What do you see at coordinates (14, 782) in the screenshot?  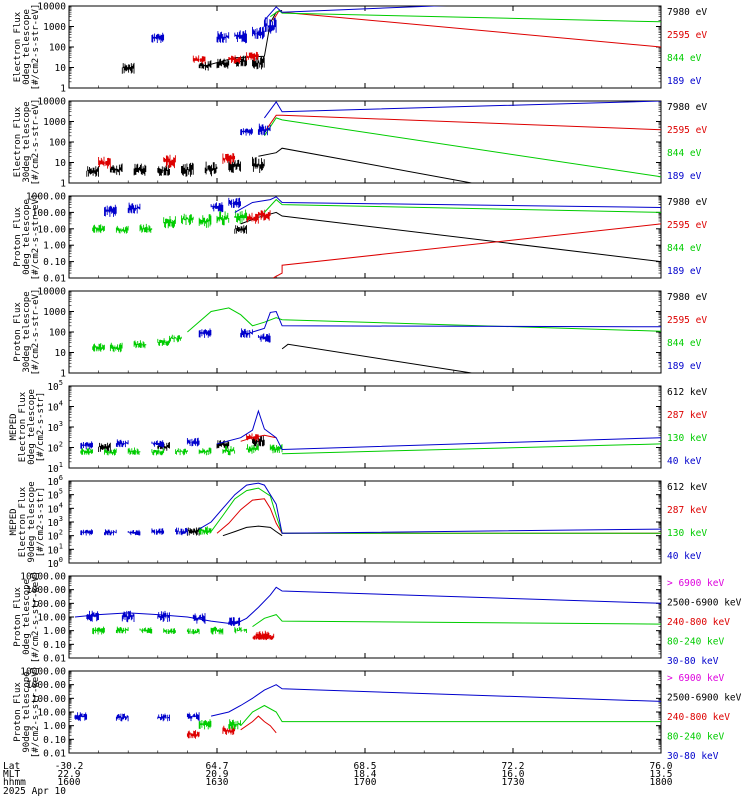 I see `x-row-label: hhmm` at bounding box center [14, 782].